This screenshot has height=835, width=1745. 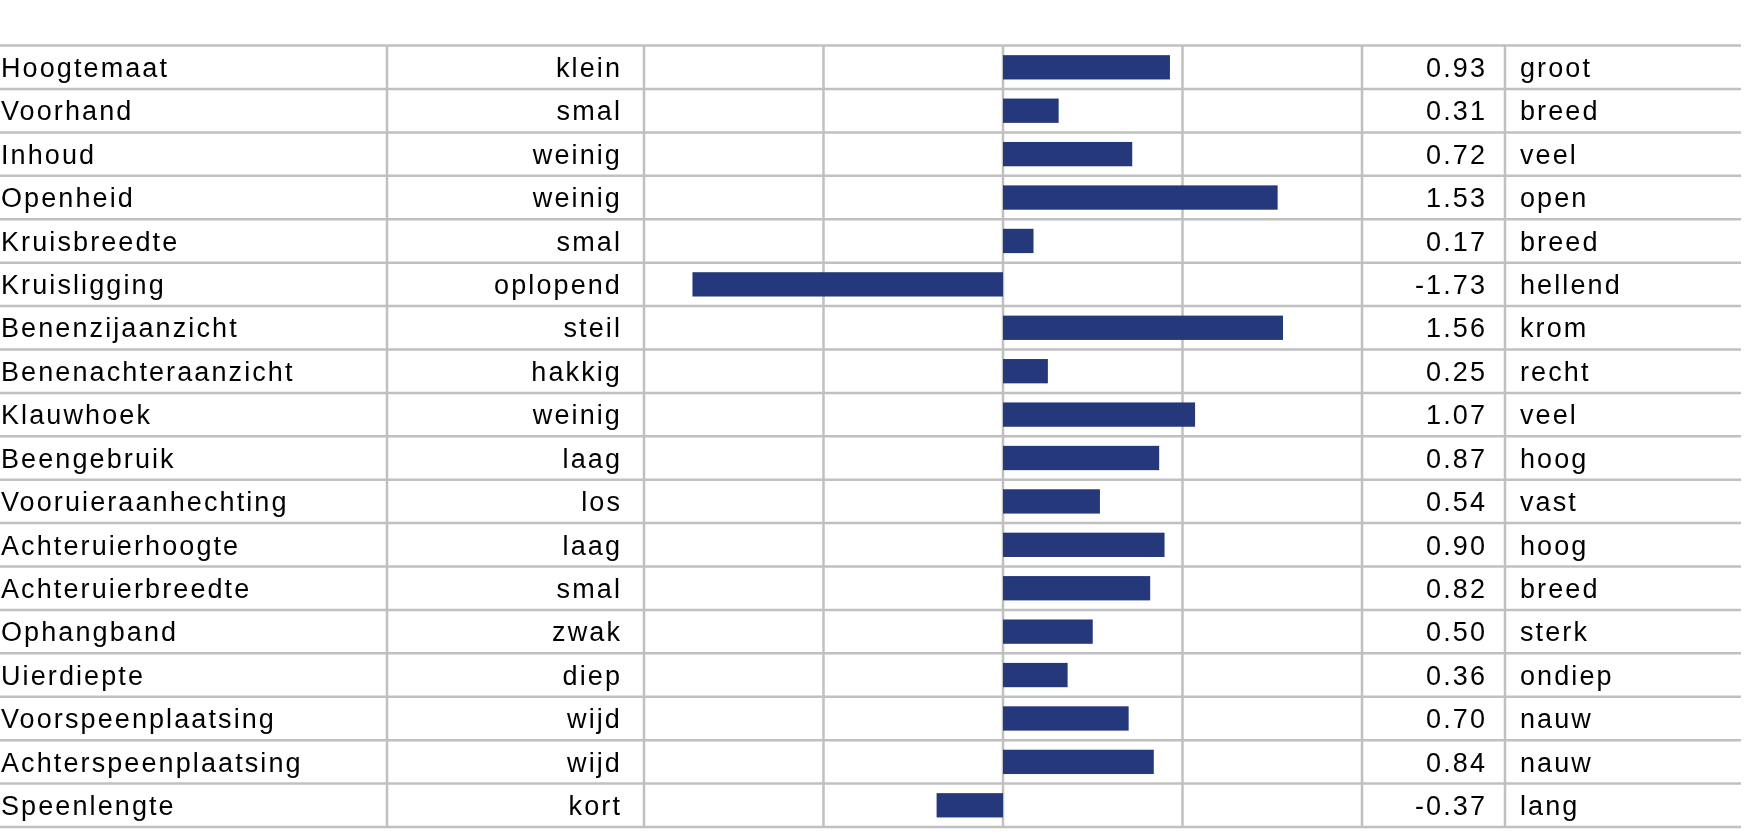 What do you see at coordinates (1550, 806) in the screenshot?
I see `text: lang` at bounding box center [1550, 806].